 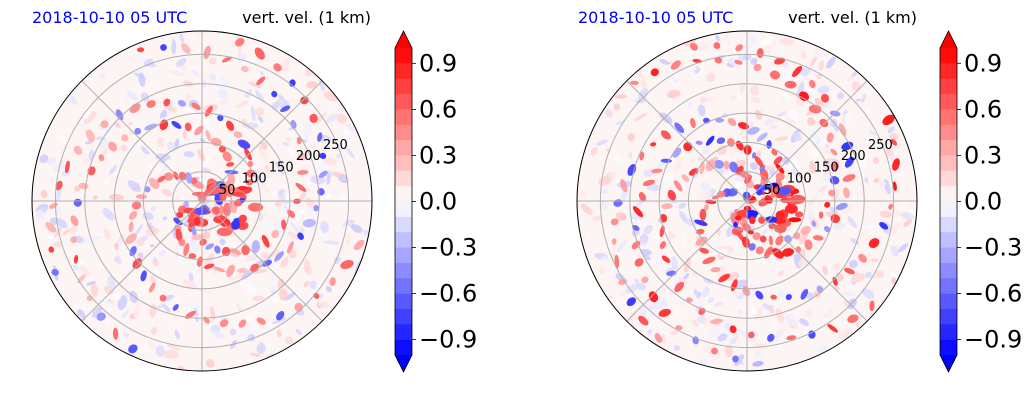 What do you see at coordinates (438, 109) in the screenshot?
I see `colorbar-tick-0.6: 0.6` at bounding box center [438, 109].